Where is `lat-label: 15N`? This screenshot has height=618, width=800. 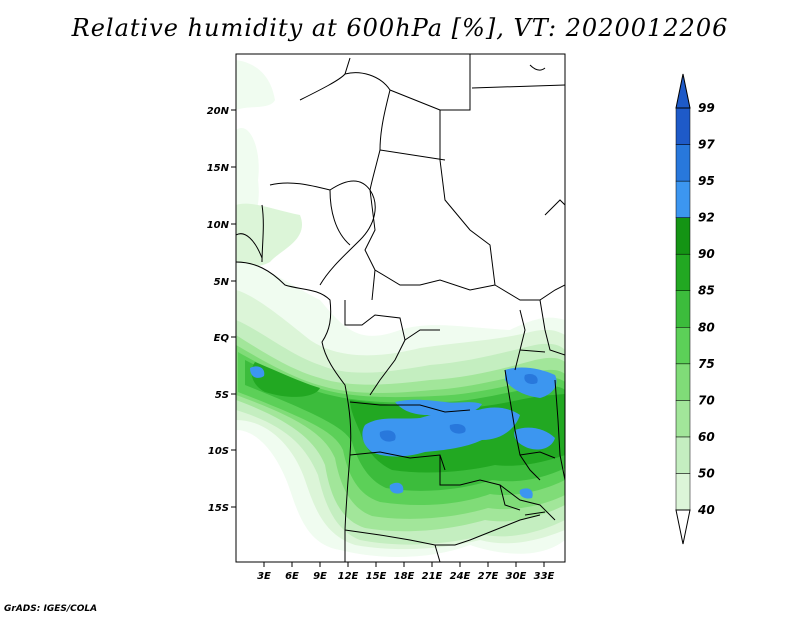
lat-label: 15N is located at coordinates (218, 168).